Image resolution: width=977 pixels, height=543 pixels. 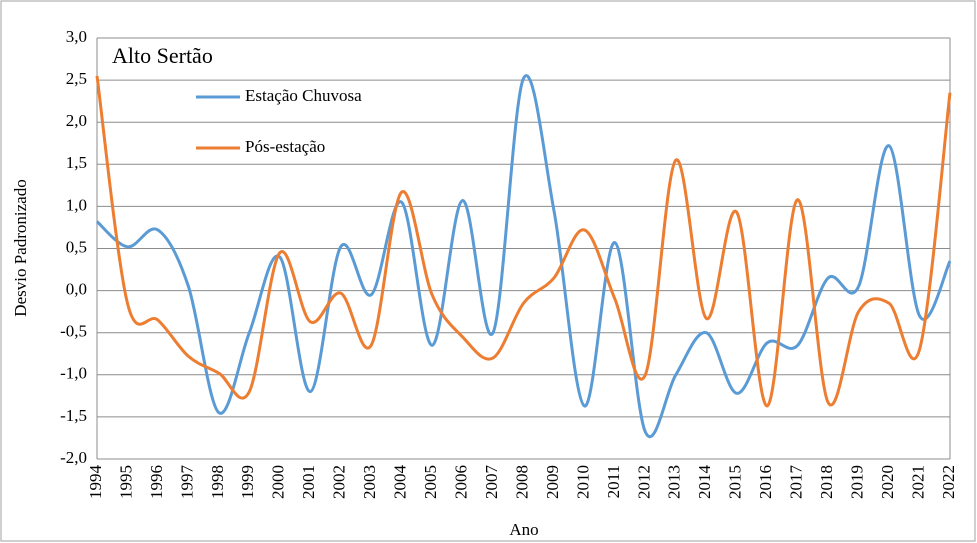 What do you see at coordinates (76, 204) in the screenshot?
I see `y-tick-label: 1,0` at bounding box center [76, 204].